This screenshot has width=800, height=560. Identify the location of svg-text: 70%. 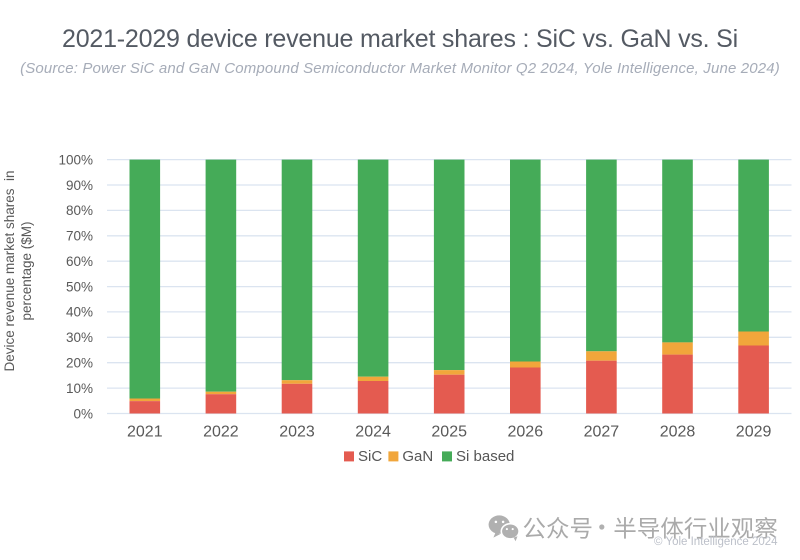
(79, 236).